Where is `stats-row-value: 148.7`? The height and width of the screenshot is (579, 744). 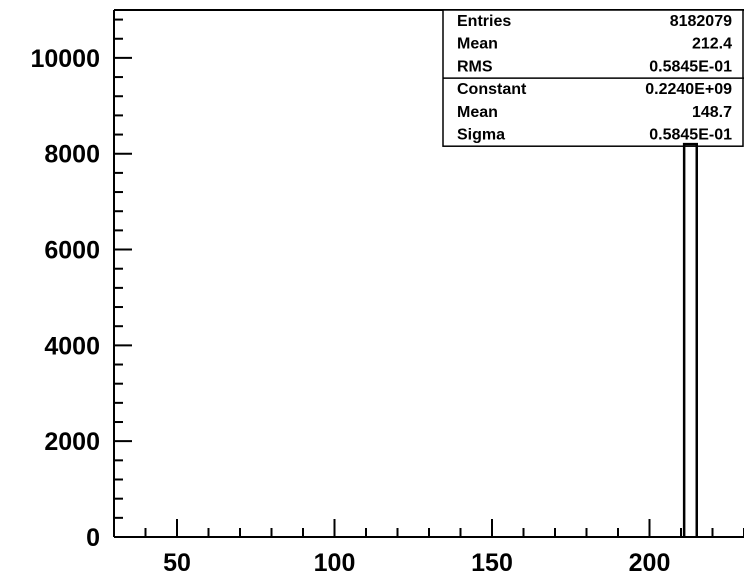 stats-row-value: 148.7 is located at coordinates (712, 112).